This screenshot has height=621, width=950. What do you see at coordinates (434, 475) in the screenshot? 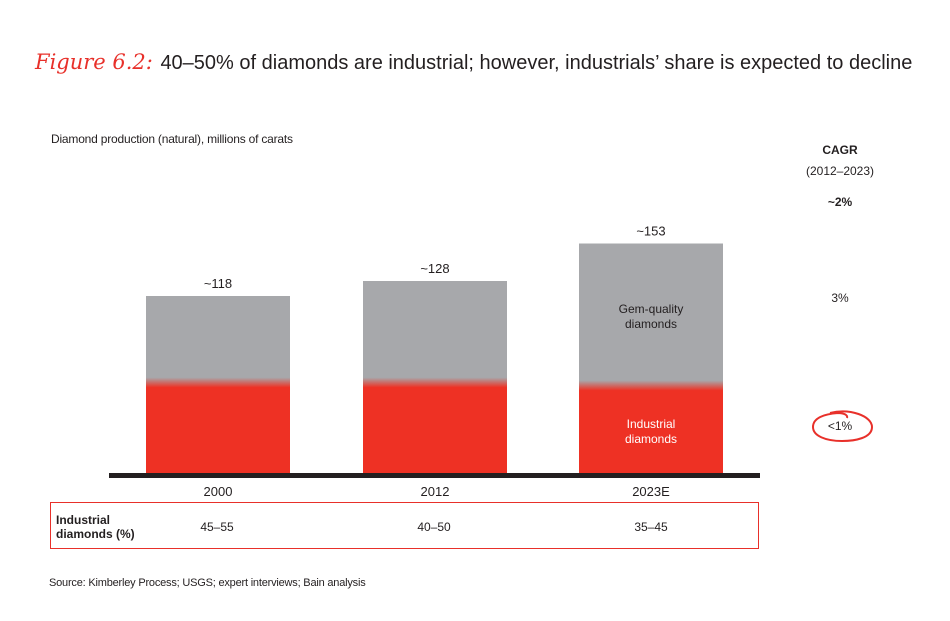
I see `x-axis-baseline` at bounding box center [434, 475].